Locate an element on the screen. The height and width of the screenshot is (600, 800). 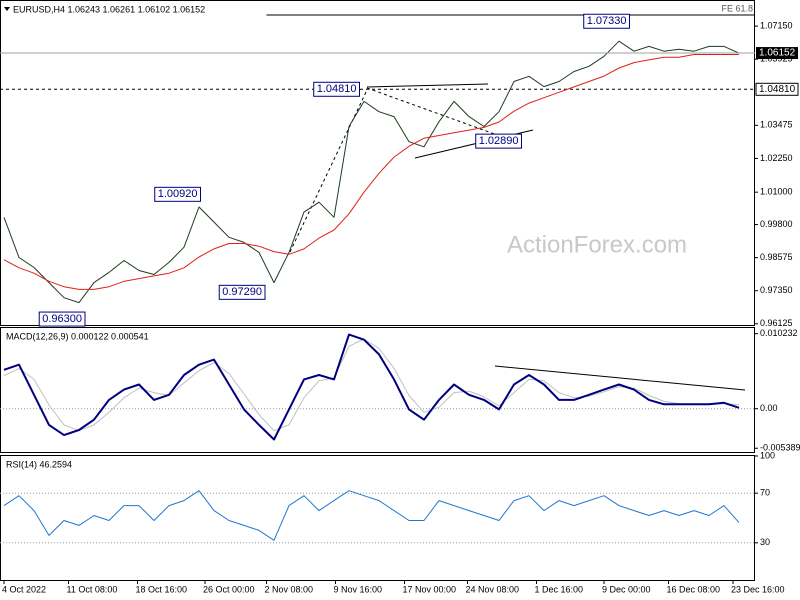
level-label: 1.04810 is located at coordinates (777, 89).